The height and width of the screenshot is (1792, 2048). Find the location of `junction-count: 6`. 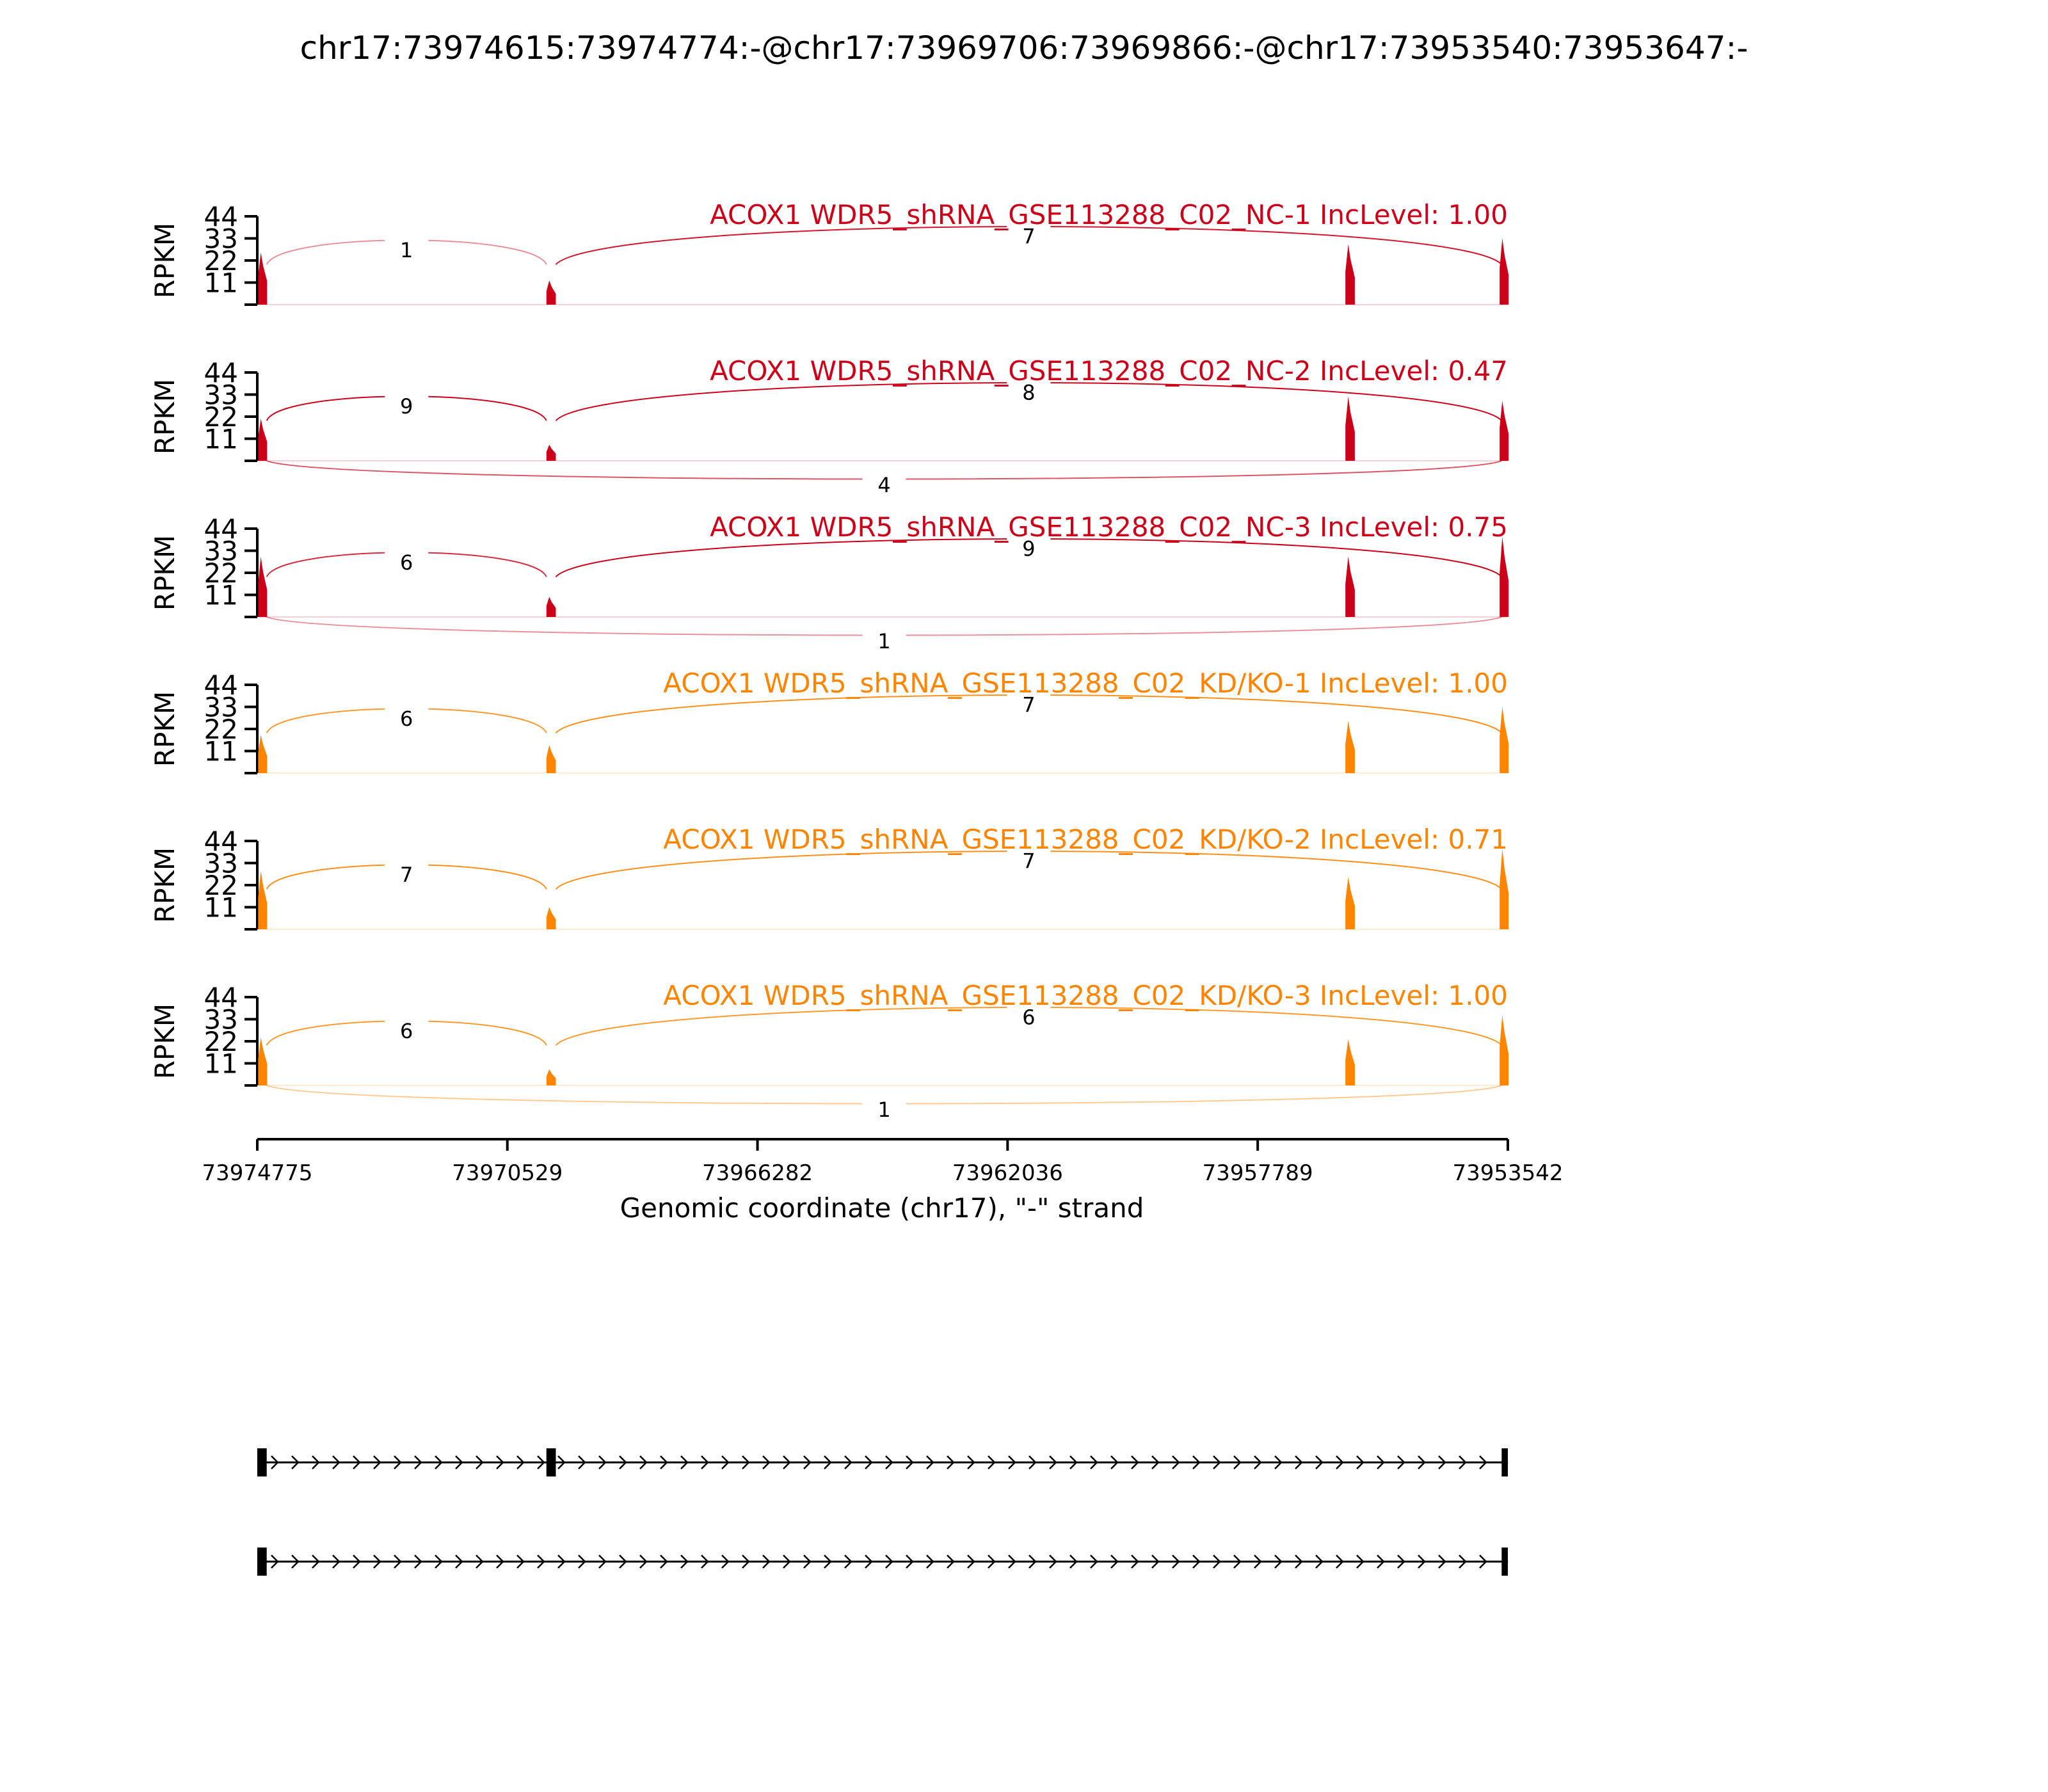

junction-count: 6 is located at coordinates (406, 562).